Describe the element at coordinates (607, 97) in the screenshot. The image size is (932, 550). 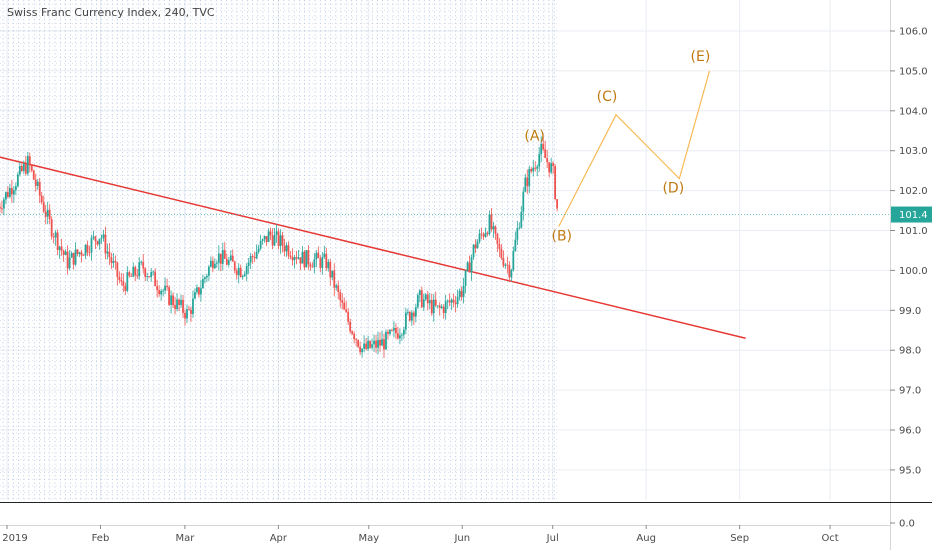
I see `wave-label: (C)` at that location.